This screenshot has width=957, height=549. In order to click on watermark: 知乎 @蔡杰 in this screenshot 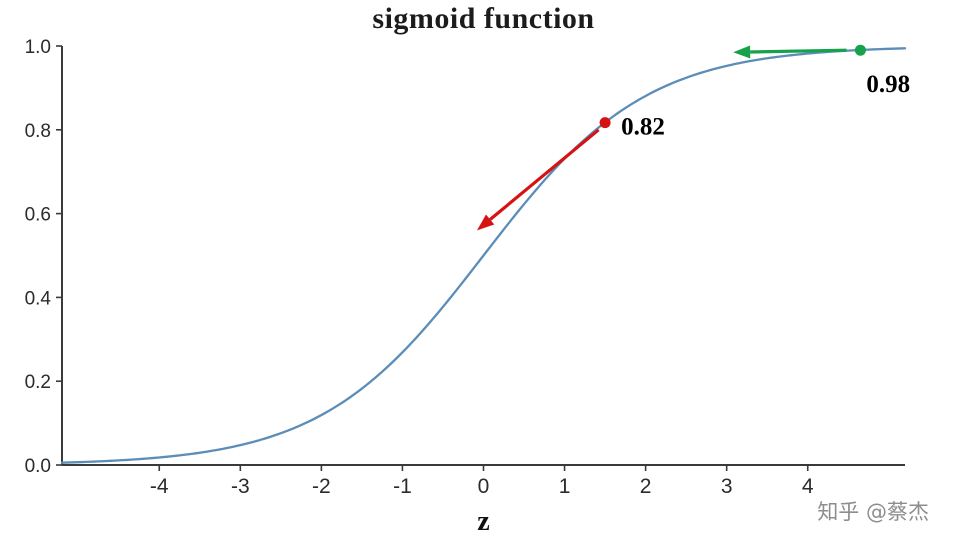, I will do `click(873, 512)`.